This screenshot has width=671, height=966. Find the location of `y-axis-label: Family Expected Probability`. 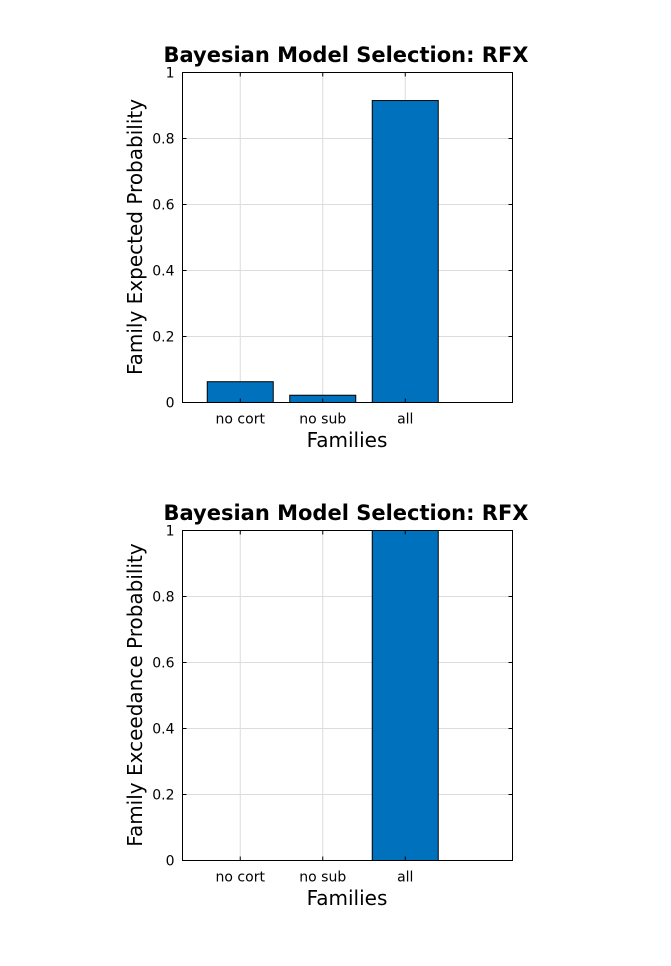

y-axis-label: Family Expected Probability is located at coordinates (135, 237).